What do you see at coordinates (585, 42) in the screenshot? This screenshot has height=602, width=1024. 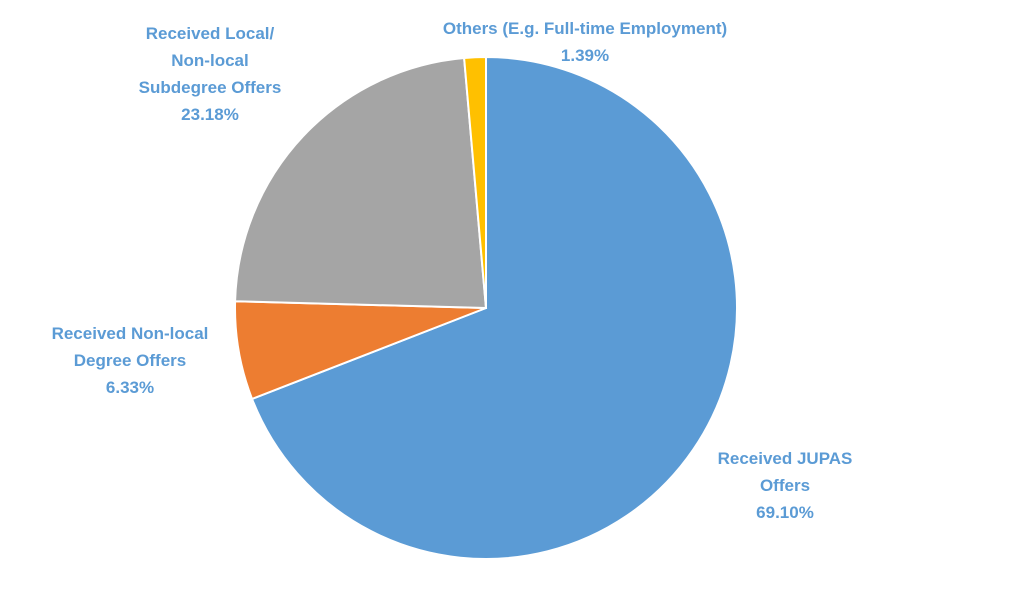 I see `data-label-others: Others (E.g. Full-time Employment) 1.39%` at bounding box center [585, 42].